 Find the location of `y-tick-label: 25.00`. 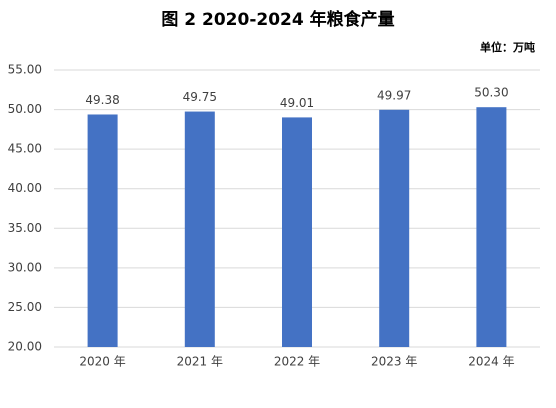

y-tick-label: 25.00 is located at coordinates (25, 307).